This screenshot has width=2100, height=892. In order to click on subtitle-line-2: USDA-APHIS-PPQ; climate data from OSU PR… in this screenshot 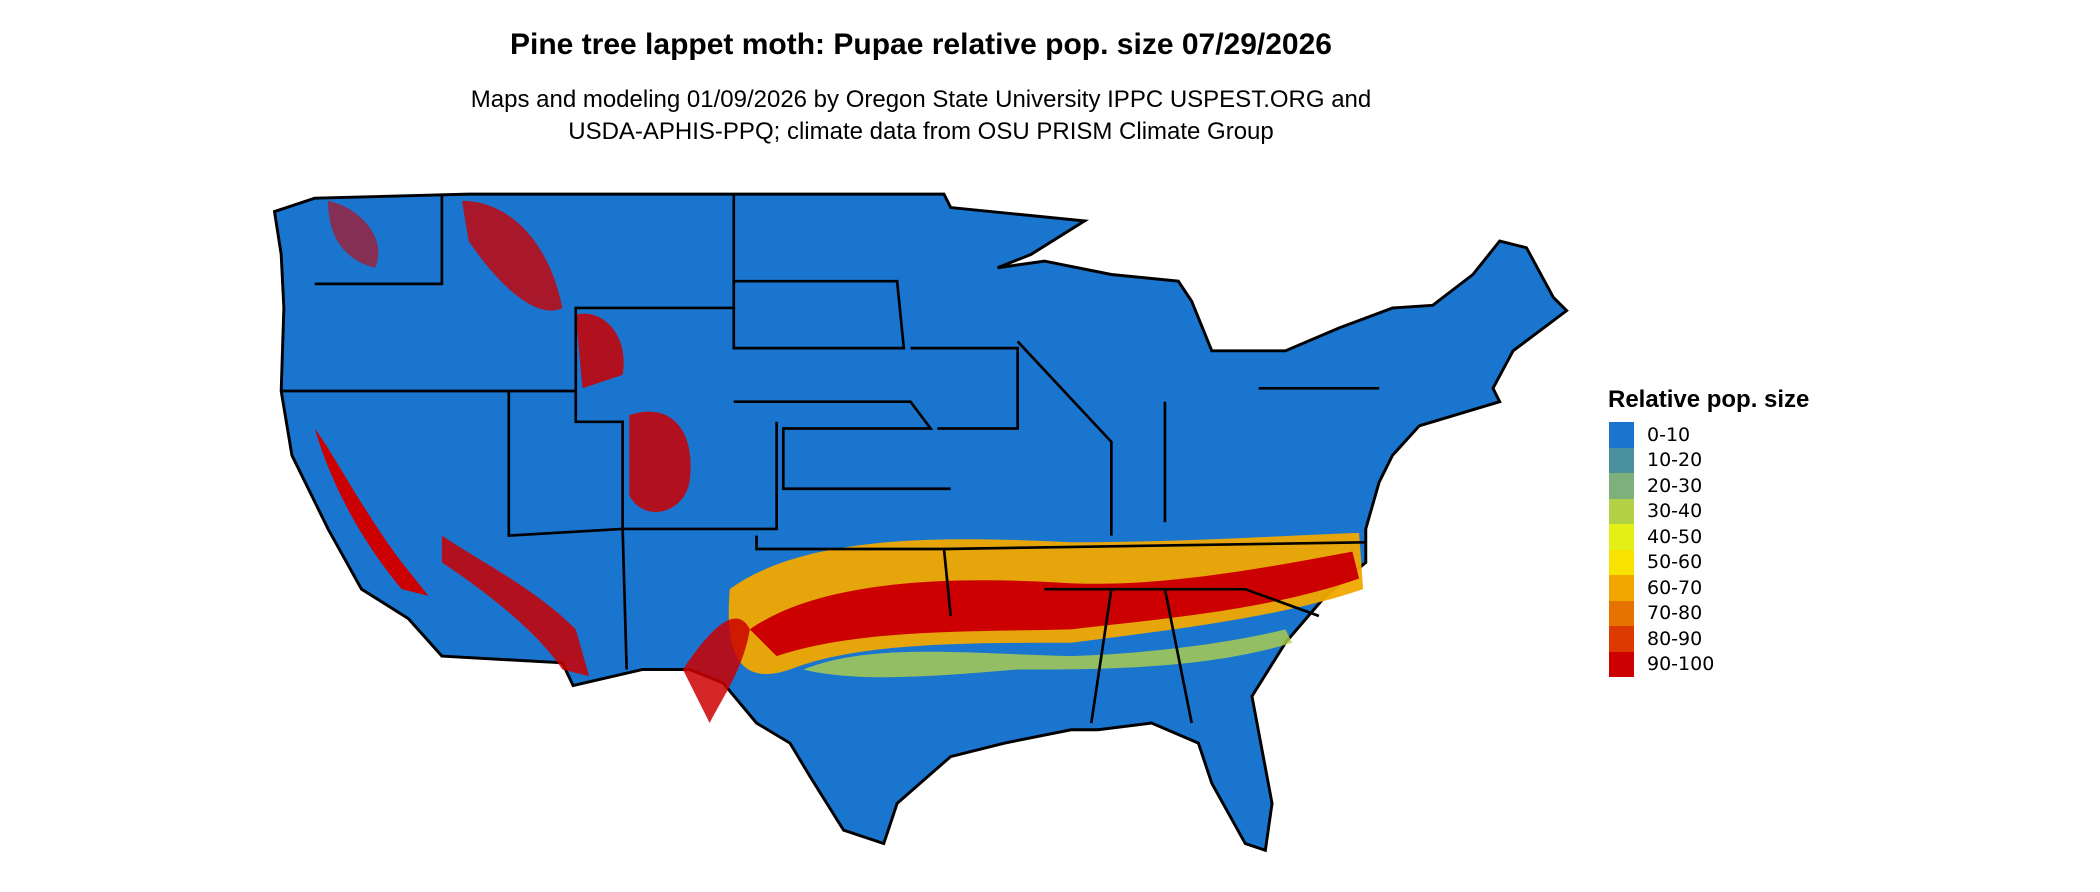, I will do `click(921, 131)`.